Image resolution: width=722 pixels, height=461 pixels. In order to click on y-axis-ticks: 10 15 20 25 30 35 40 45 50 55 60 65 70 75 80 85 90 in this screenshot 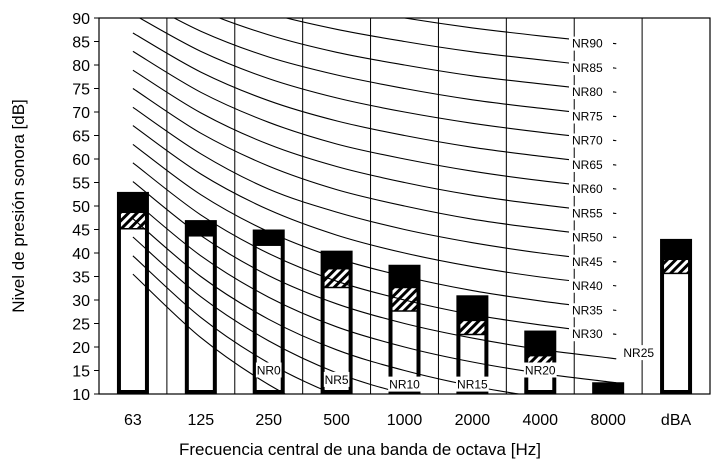, I will do `click(85, 207)`.